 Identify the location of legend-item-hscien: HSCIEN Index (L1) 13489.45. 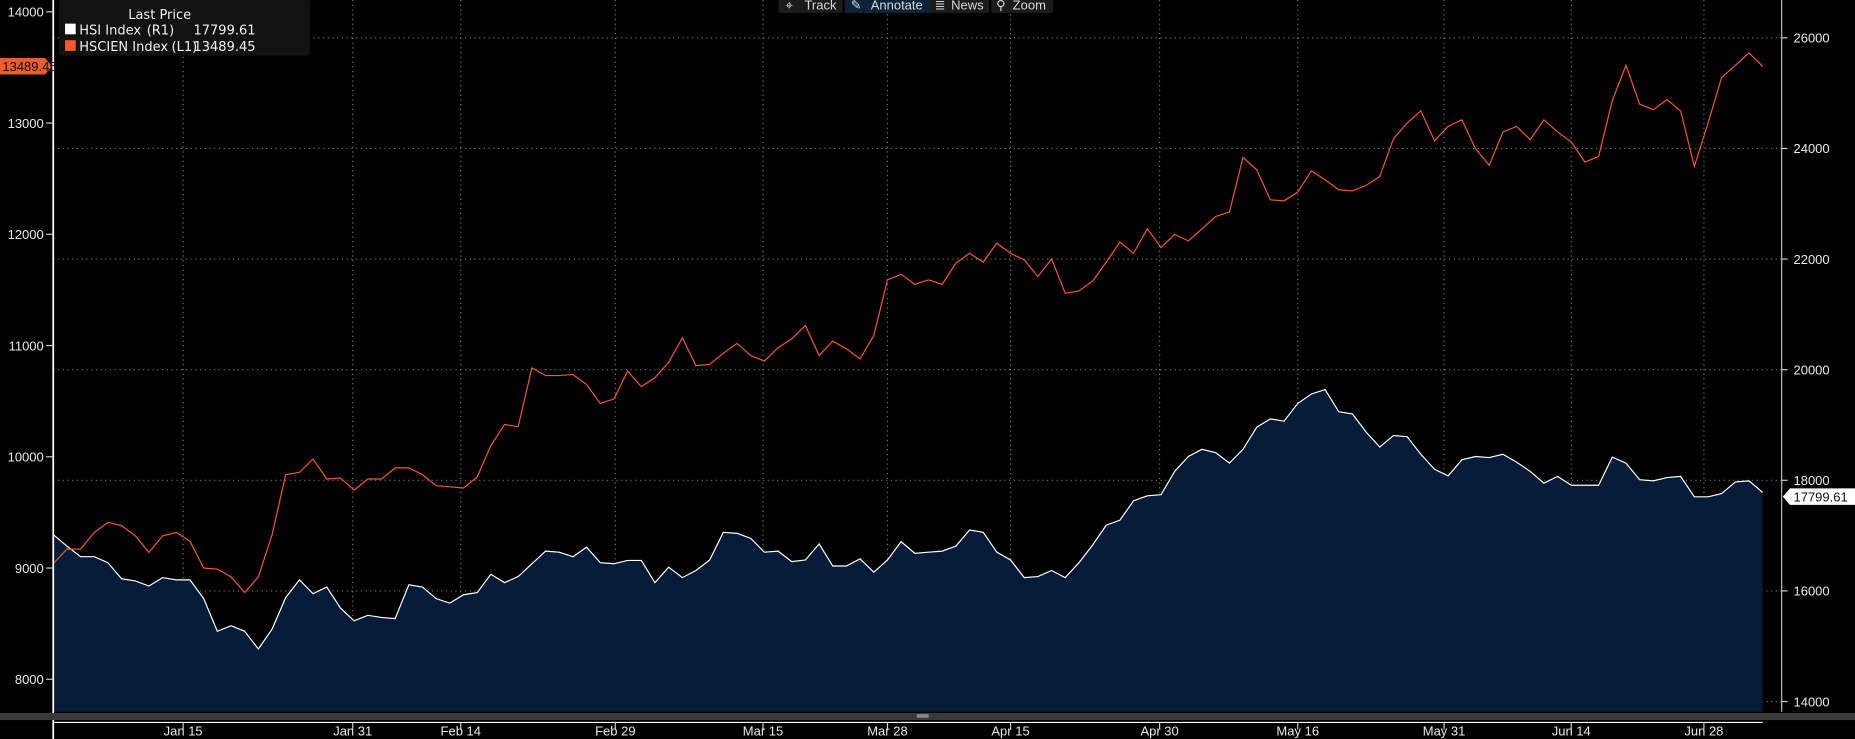
(160, 47).